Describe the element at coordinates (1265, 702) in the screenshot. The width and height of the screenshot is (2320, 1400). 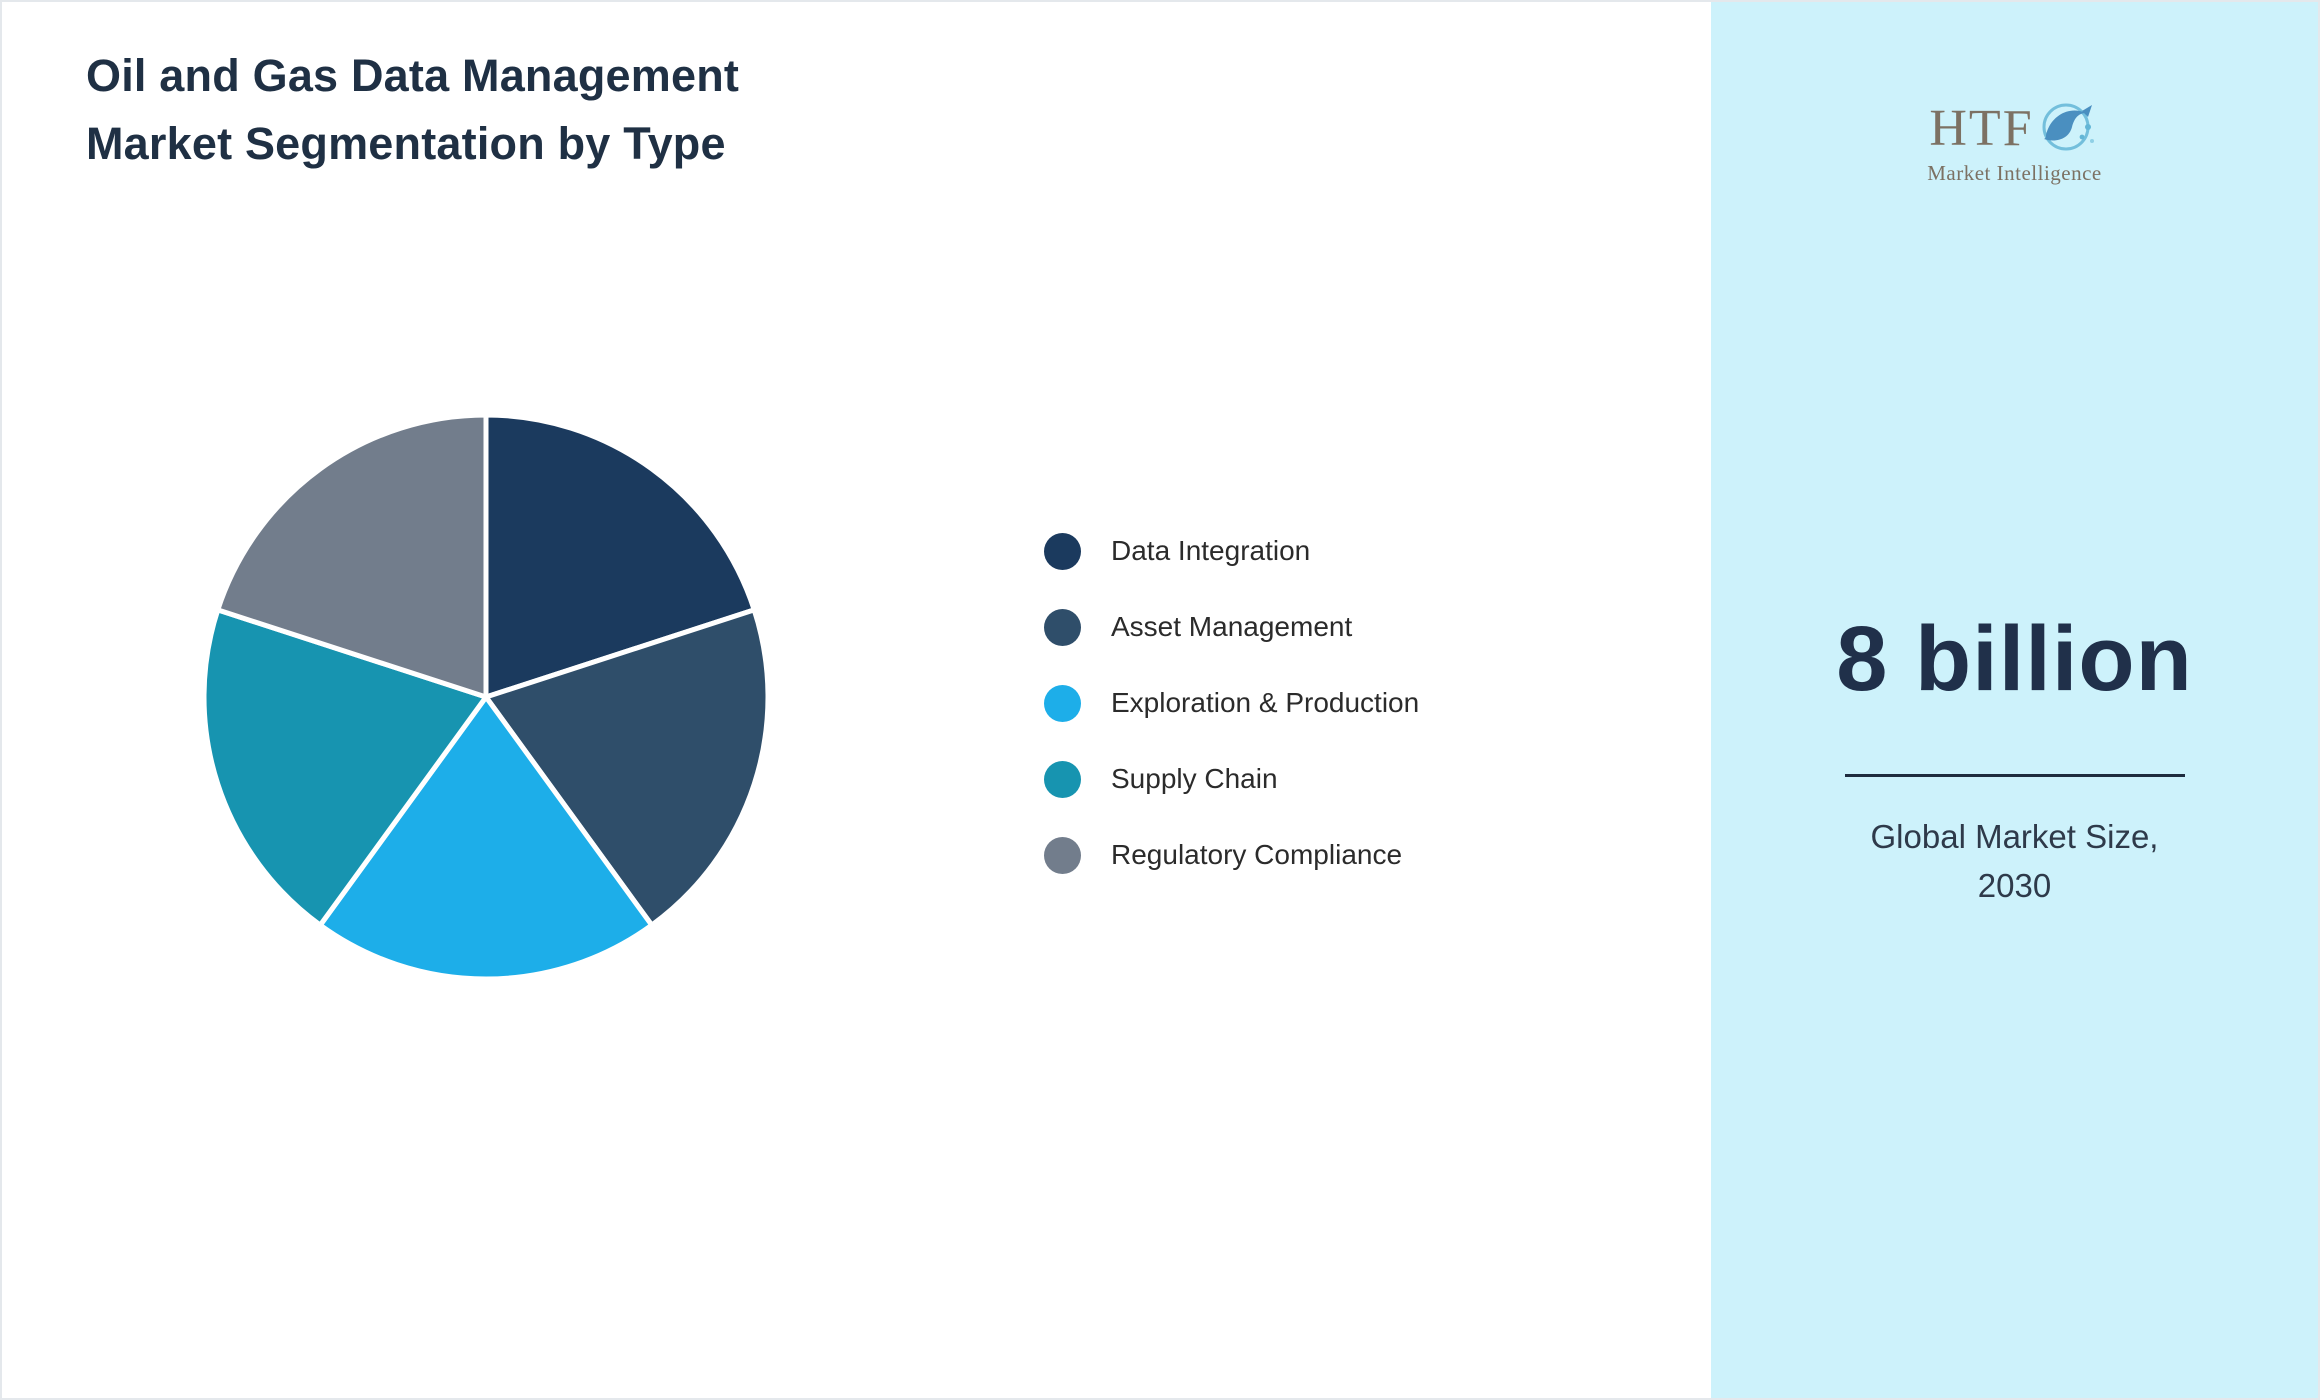
I see `legend-label: Exploration & Production` at that location.